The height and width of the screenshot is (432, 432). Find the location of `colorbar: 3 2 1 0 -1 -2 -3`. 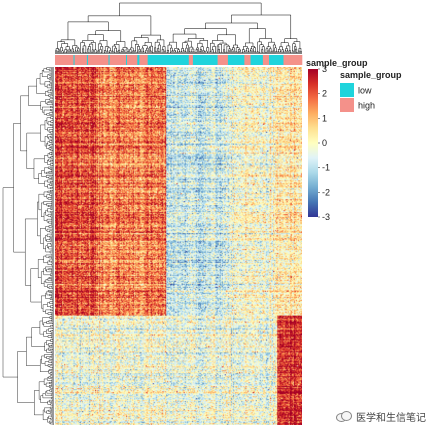

colorbar: 3 2 1 0 -1 -2 -3 is located at coordinates (319, 143).